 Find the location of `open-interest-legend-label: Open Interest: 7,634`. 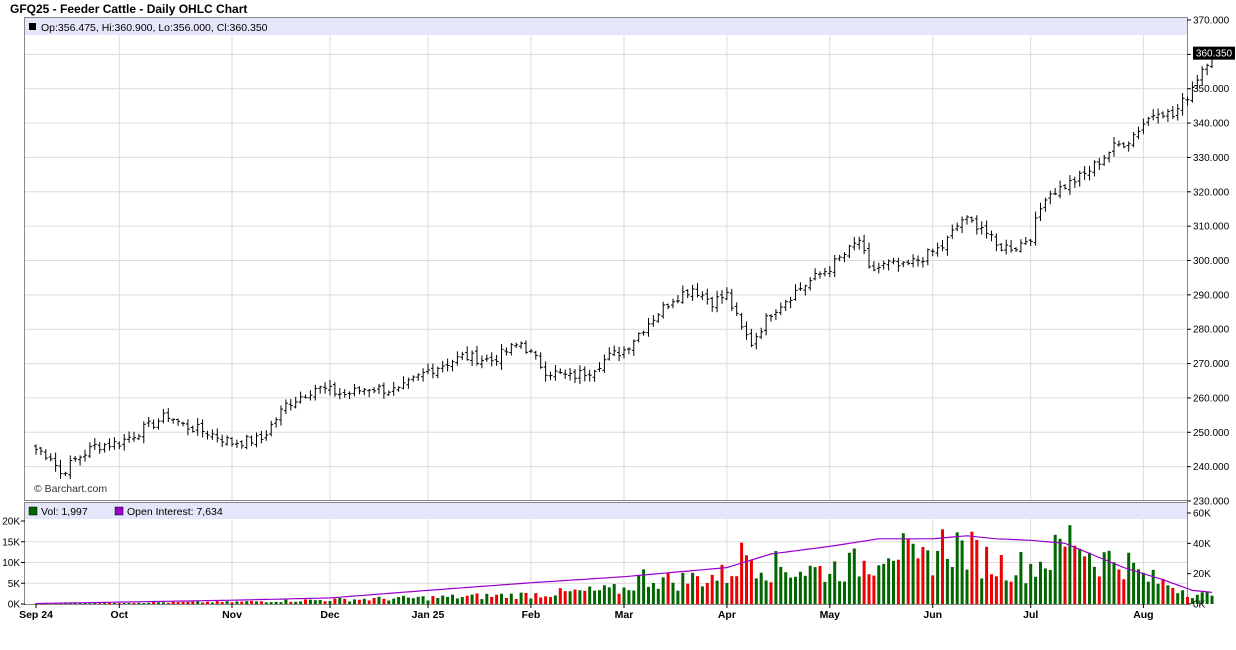

open-interest-legend-label: Open Interest: 7,634 is located at coordinates (175, 512).